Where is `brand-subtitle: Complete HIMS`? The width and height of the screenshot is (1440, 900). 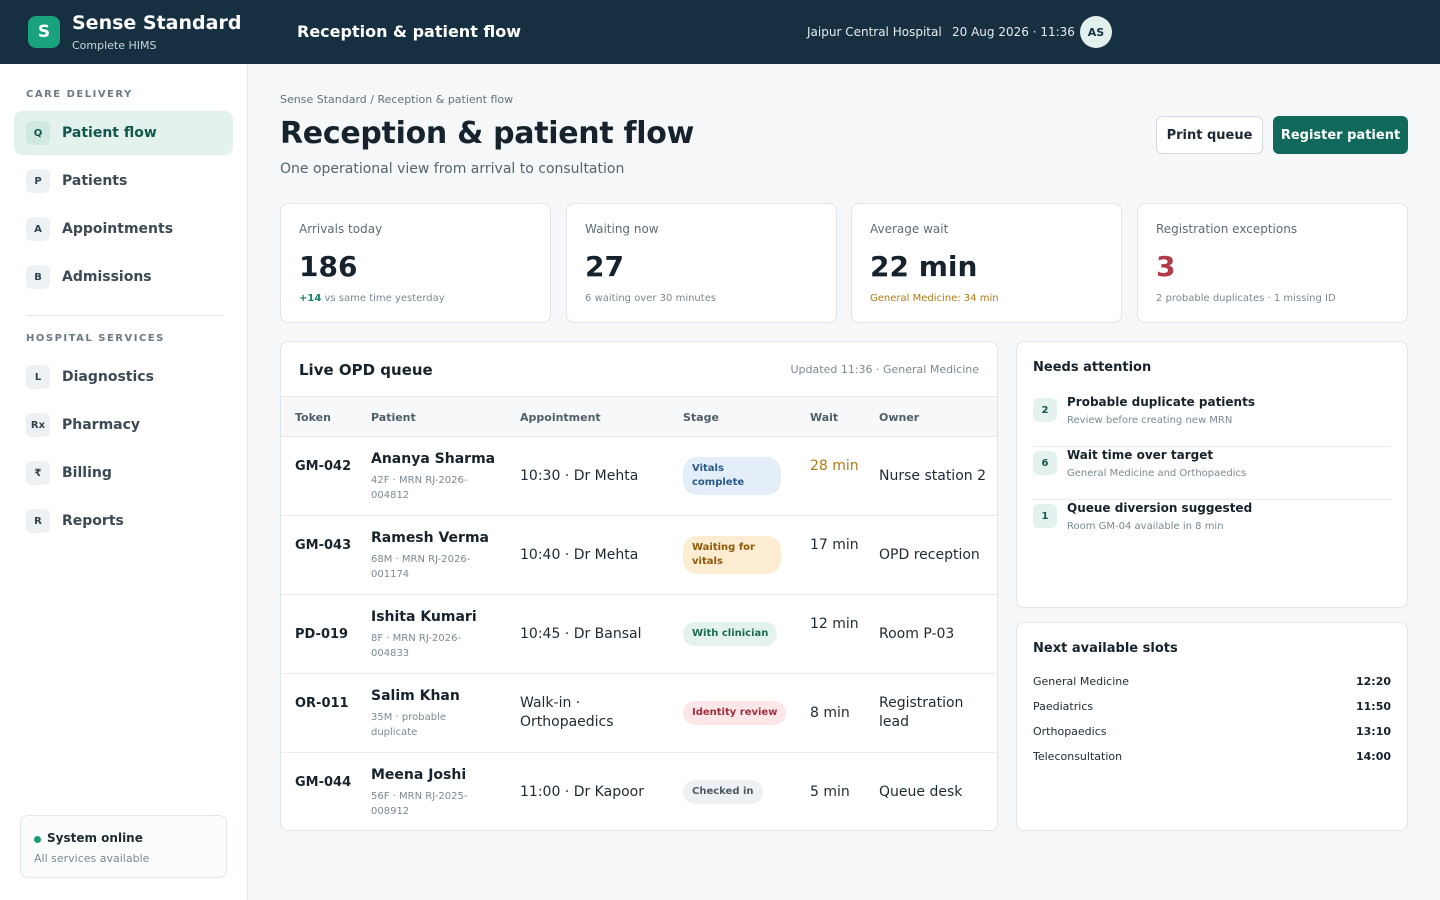 brand-subtitle: Complete HIMS is located at coordinates (114, 45).